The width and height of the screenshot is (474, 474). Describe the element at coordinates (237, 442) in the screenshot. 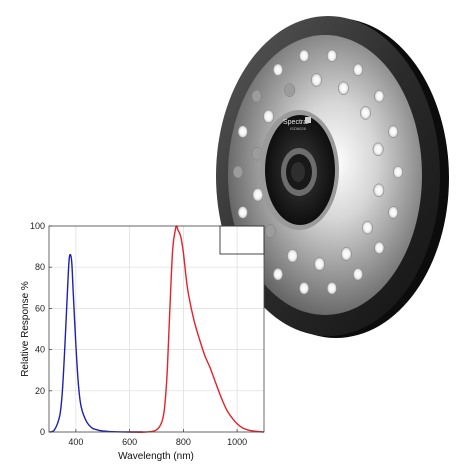

I see `x-tick-label: 1000` at that location.